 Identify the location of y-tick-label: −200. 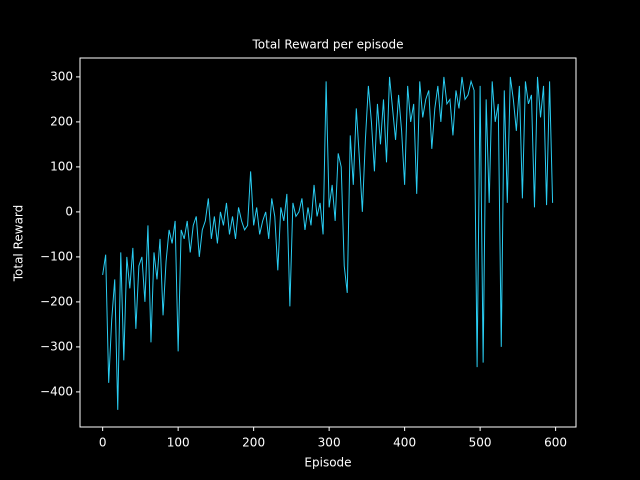
(56, 301).